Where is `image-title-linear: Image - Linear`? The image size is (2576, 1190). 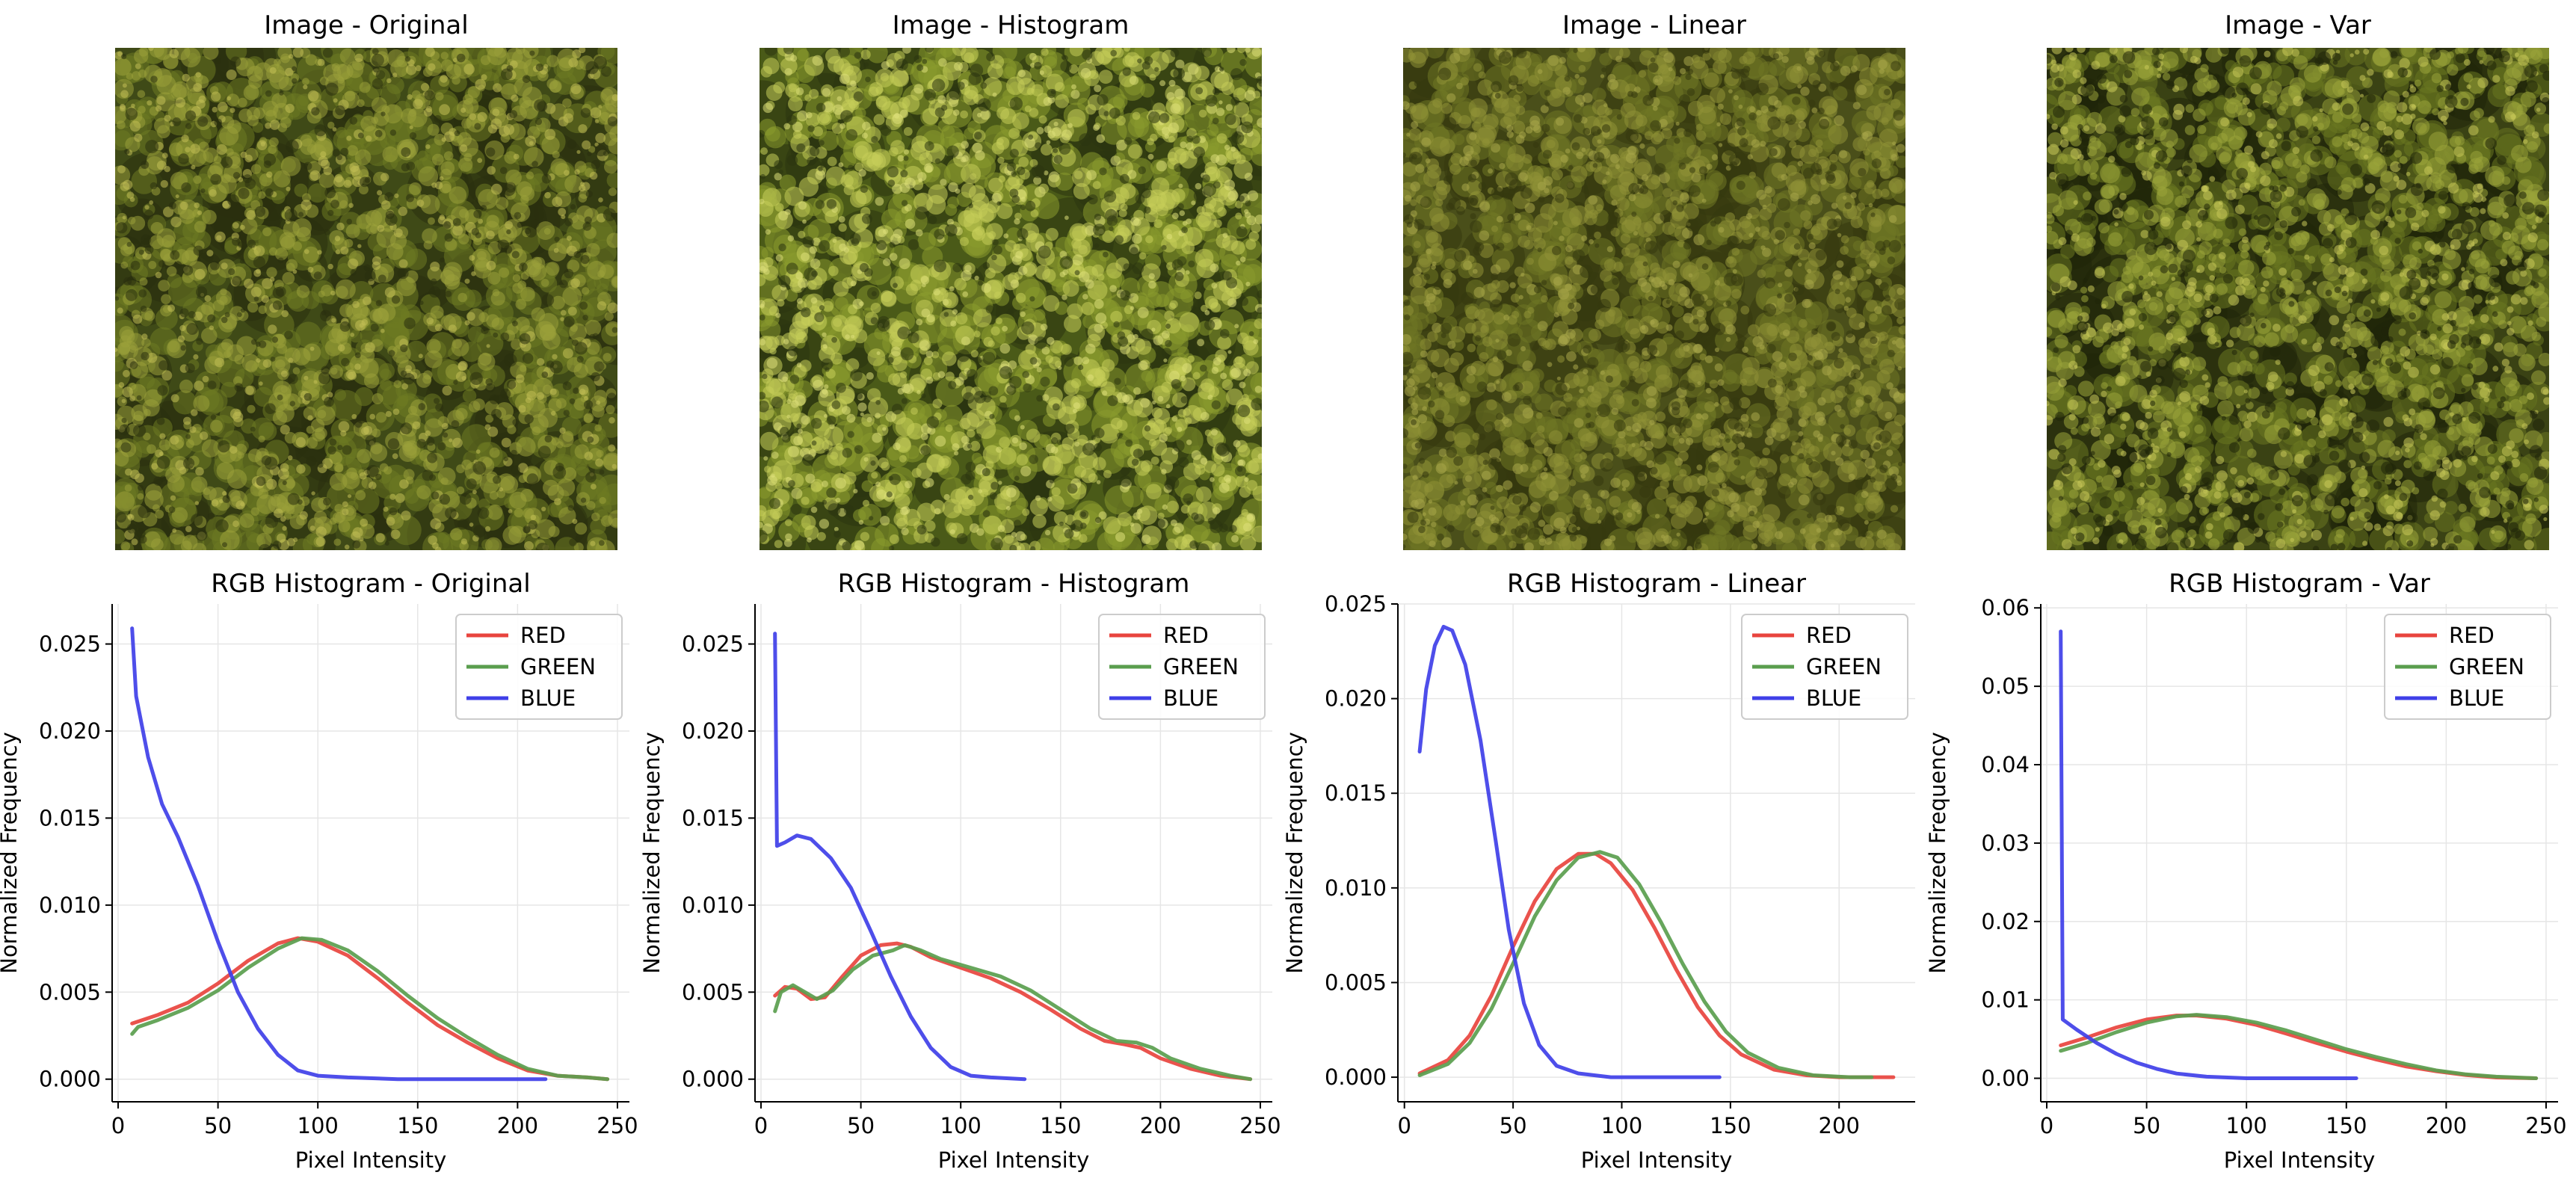
image-title-linear: Image - Linear is located at coordinates (1654, 25).